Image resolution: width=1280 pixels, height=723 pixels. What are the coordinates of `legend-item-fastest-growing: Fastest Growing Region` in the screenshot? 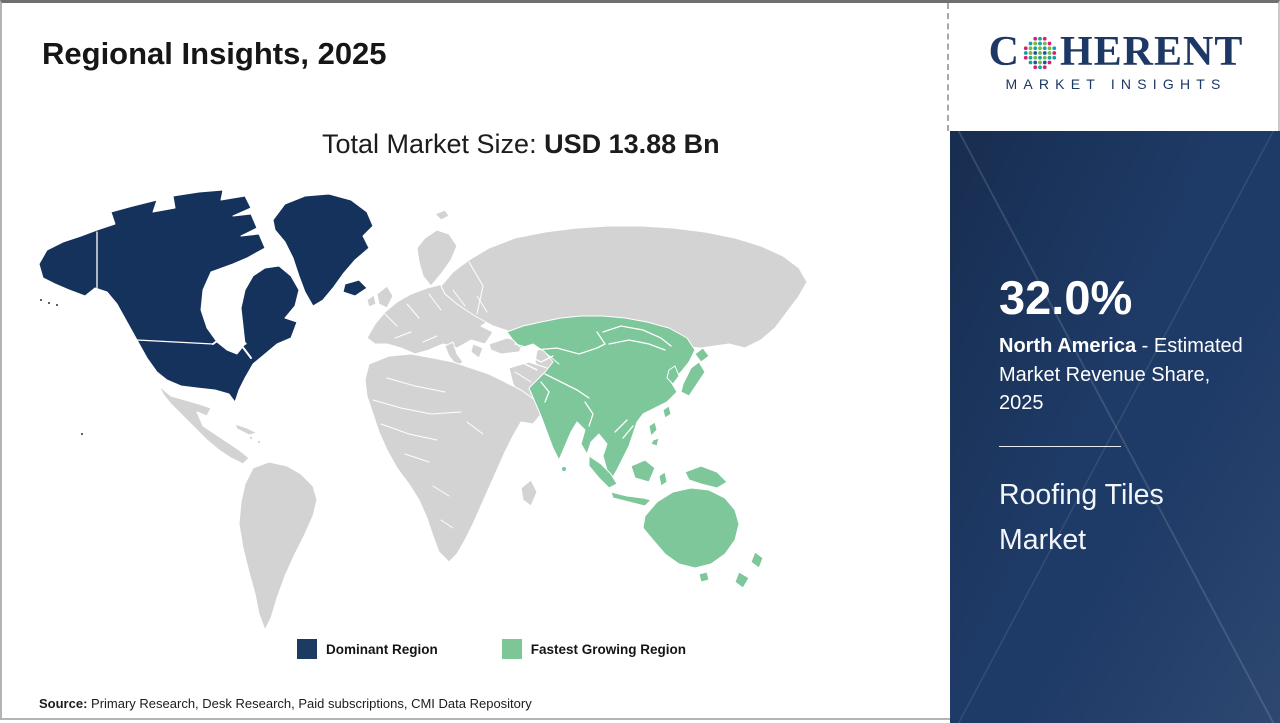 It's located at (594, 649).